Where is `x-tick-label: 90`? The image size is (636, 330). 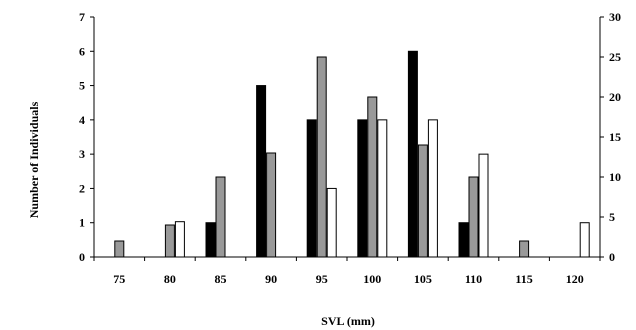 x-tick-label: 90 is located at coordinates (271, 279).